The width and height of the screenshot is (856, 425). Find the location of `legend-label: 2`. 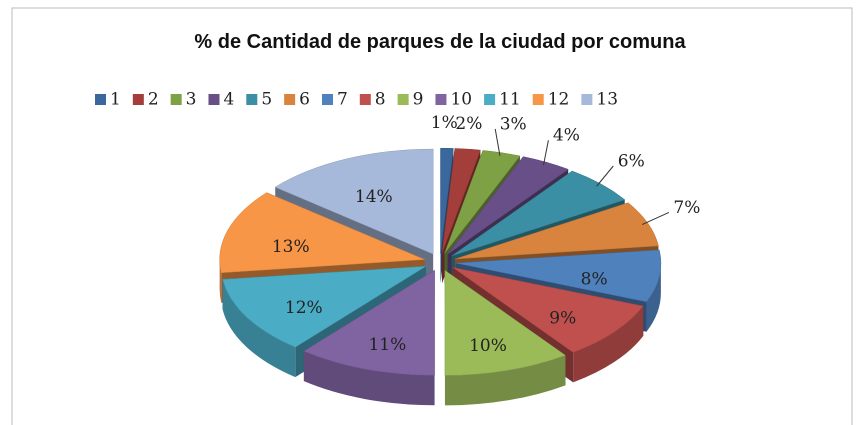

legend-label: 2 is located at coordinates (153, 100).